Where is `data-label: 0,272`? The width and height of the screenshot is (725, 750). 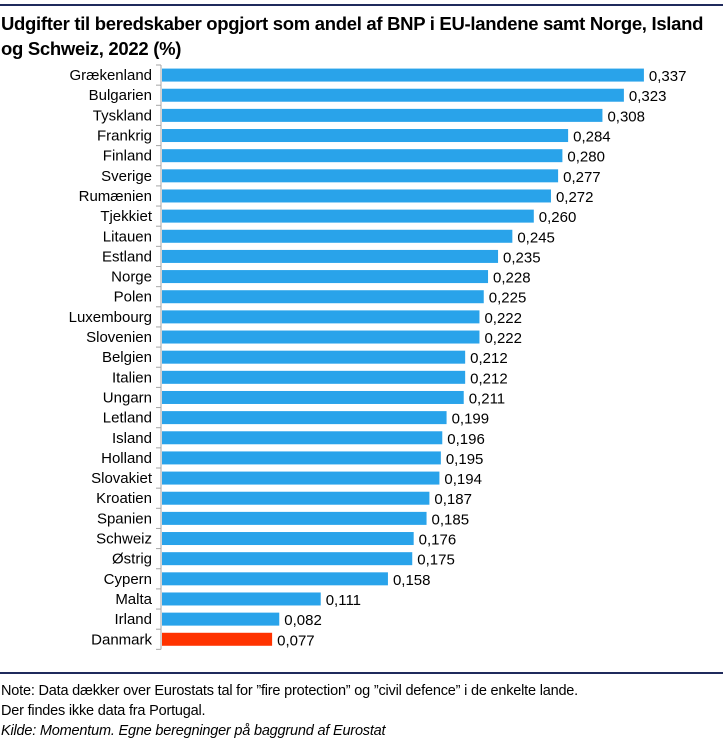 data-label: 0,272 is located at coordinates (575, 197).